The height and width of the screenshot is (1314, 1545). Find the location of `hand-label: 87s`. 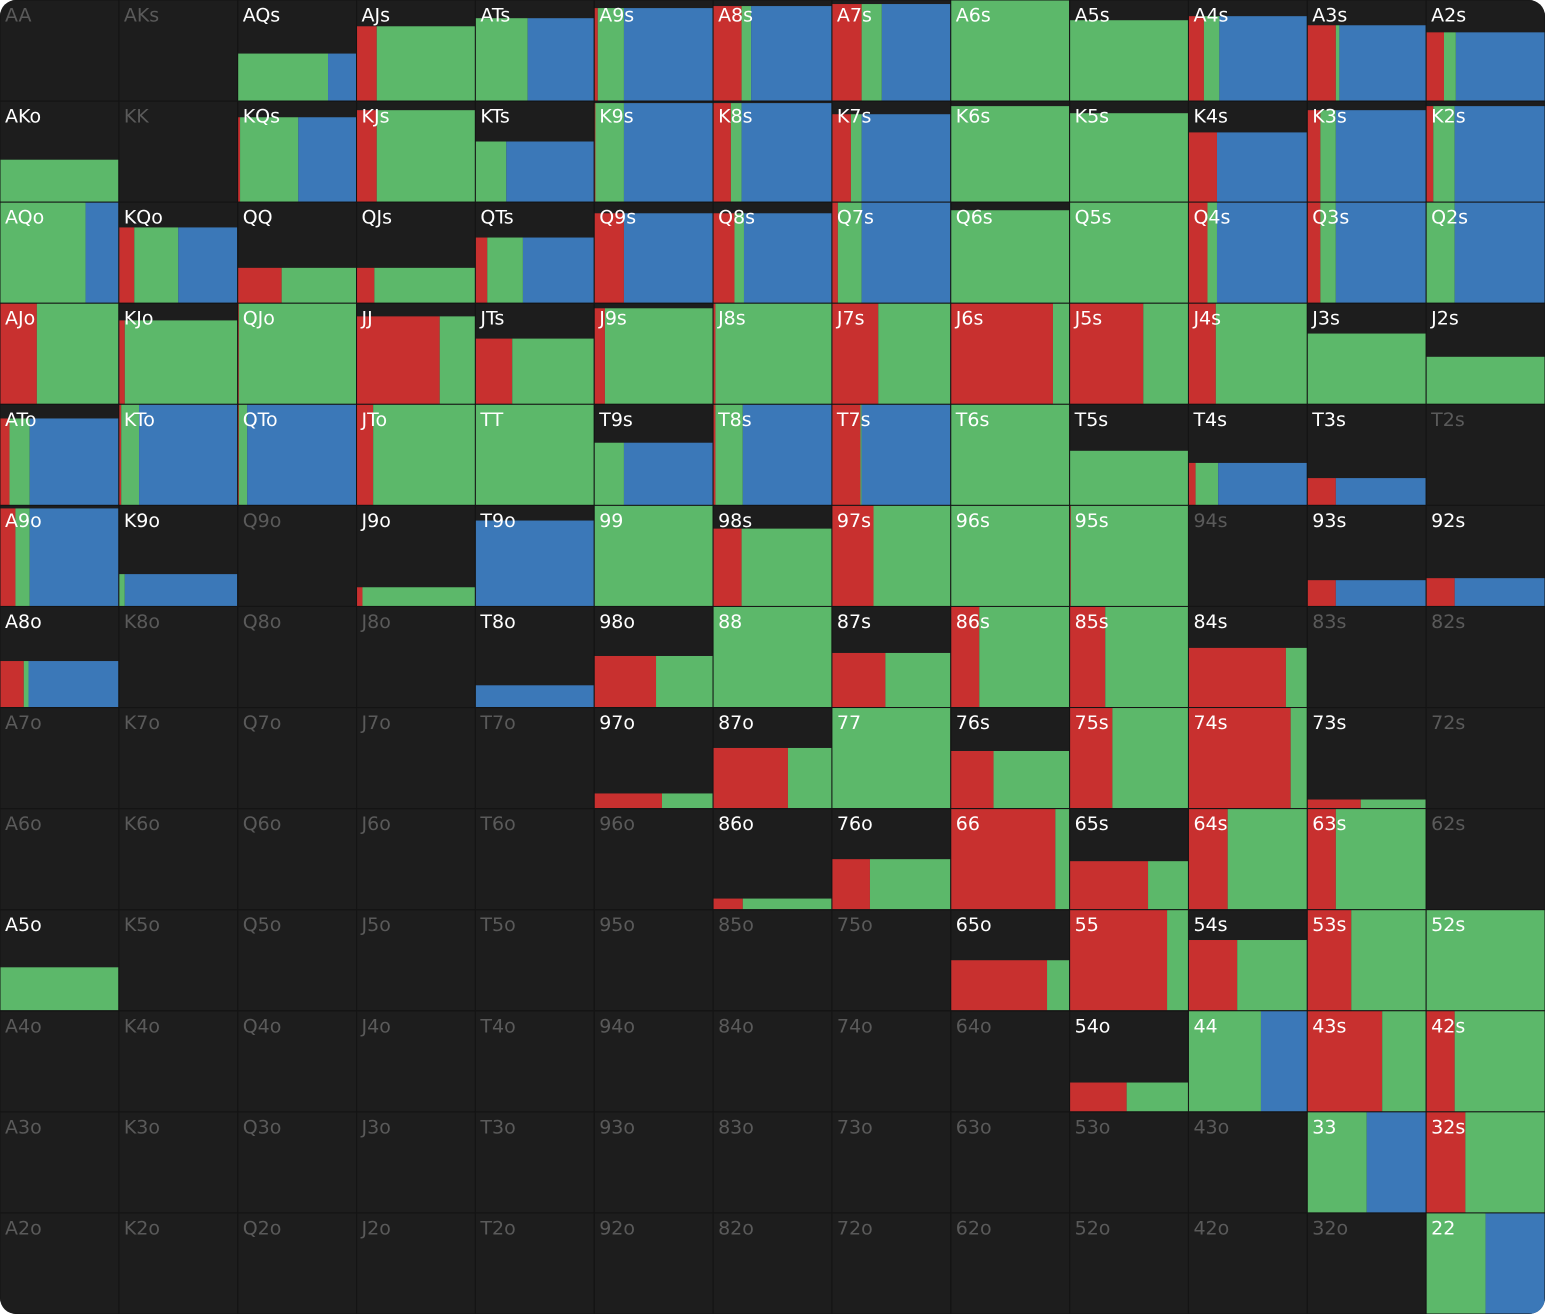

hand-label: 87s is located at coordinates (854, 622).